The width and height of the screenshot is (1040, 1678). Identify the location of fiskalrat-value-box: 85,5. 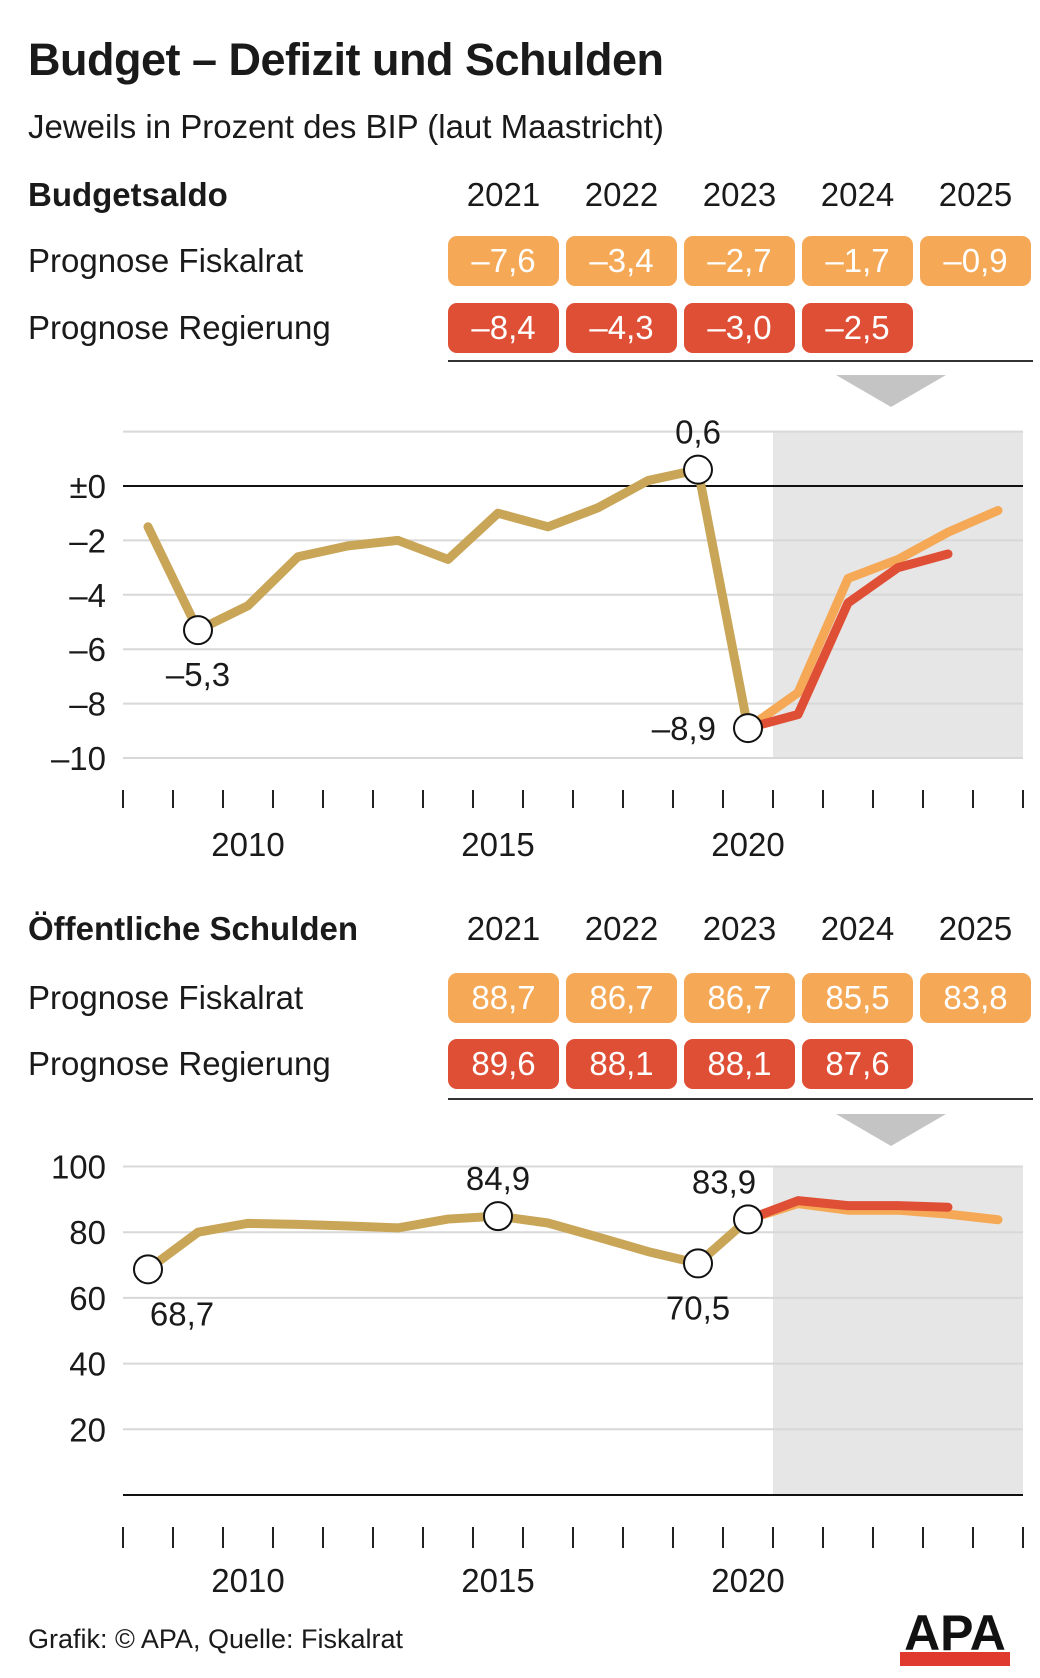
(857, 998).